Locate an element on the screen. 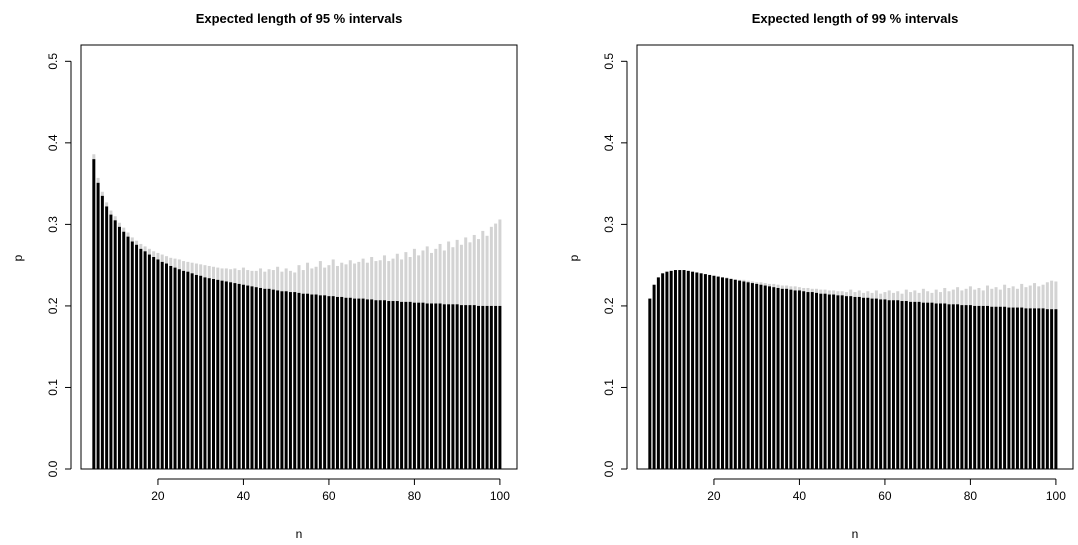  chart-title: Expected length of 95 % intervals is located at coordinates (299, 18).